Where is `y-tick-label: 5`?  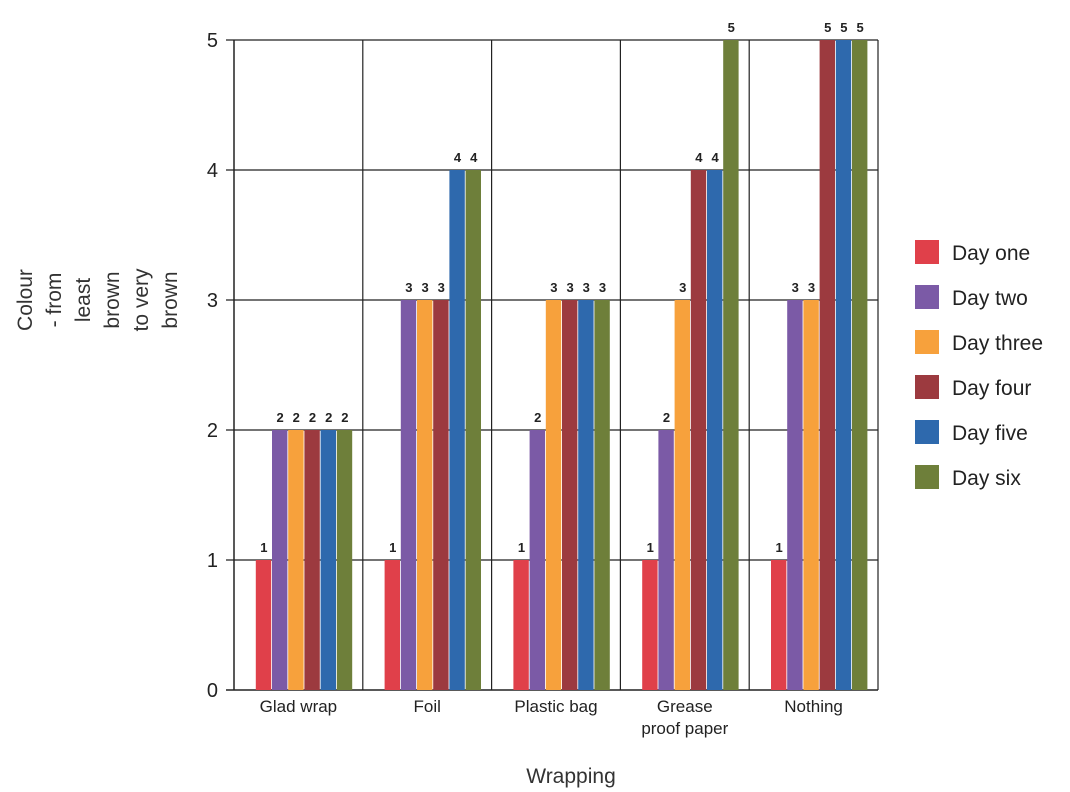
y-tick-label: 5 is located at coordinates (212, 41).